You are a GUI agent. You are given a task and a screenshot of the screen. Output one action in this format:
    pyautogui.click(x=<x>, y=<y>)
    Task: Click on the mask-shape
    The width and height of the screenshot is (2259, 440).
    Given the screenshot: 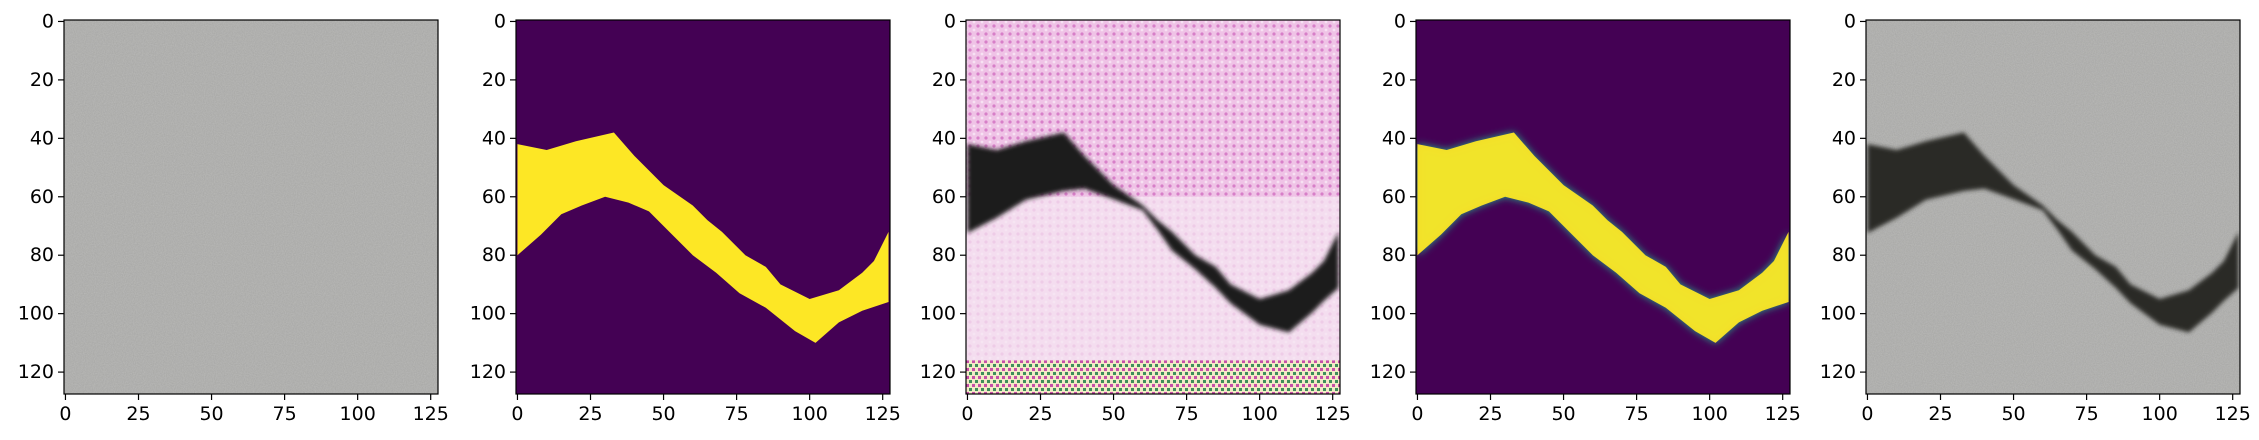 What is the action you would take?
    pyautogui.click(x=703, y=237)
    